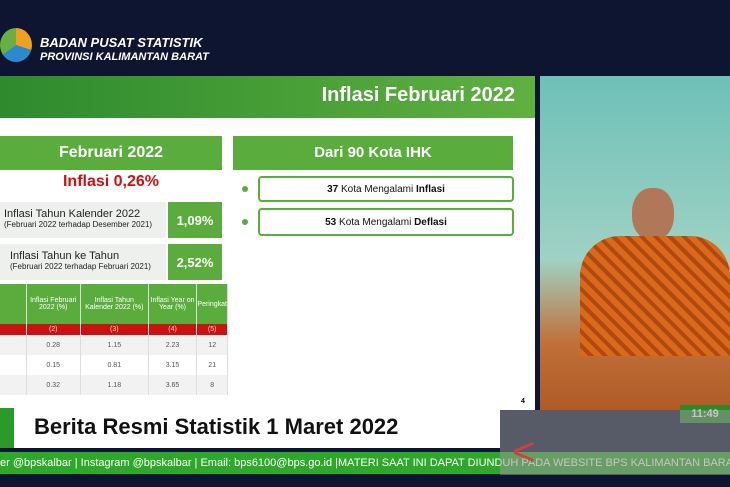 The height and width of the screenshot is (487, 730). What do you see at coordinates (195, 220) in the screenshot?
I see `kalender-value: 1,09%` at bounding box center [195, 220].